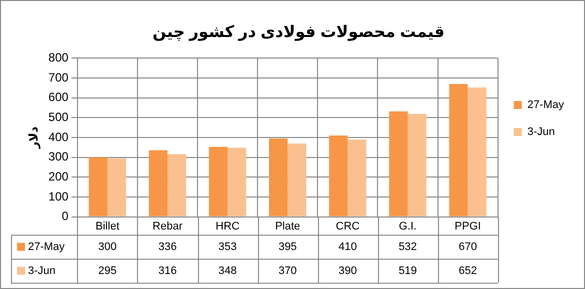 This screenshot has height=289, width=585. What do you see at coordinates (33, 138) in the screenshot?
I see `y-axis-title: دلار` at bounding box center [33, 138].